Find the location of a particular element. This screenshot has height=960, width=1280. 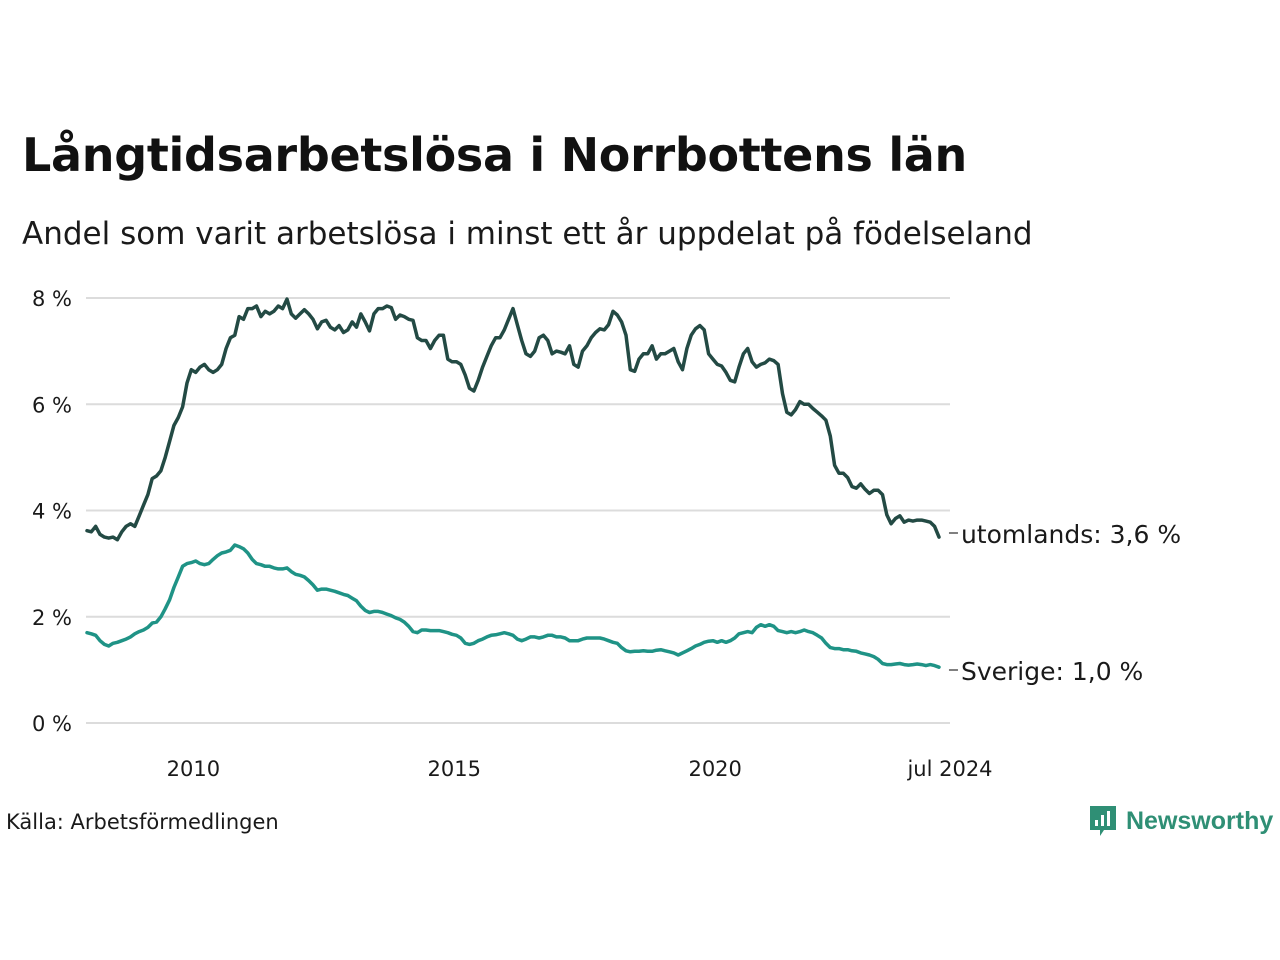

source-credit: Källa: Arbetsförmedlingen is located at coordinates (142, 822).